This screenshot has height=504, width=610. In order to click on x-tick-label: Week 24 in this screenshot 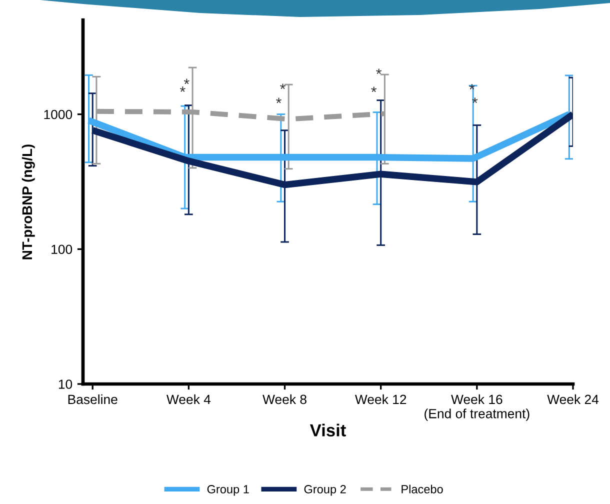, I will do `click(573, 399)`.